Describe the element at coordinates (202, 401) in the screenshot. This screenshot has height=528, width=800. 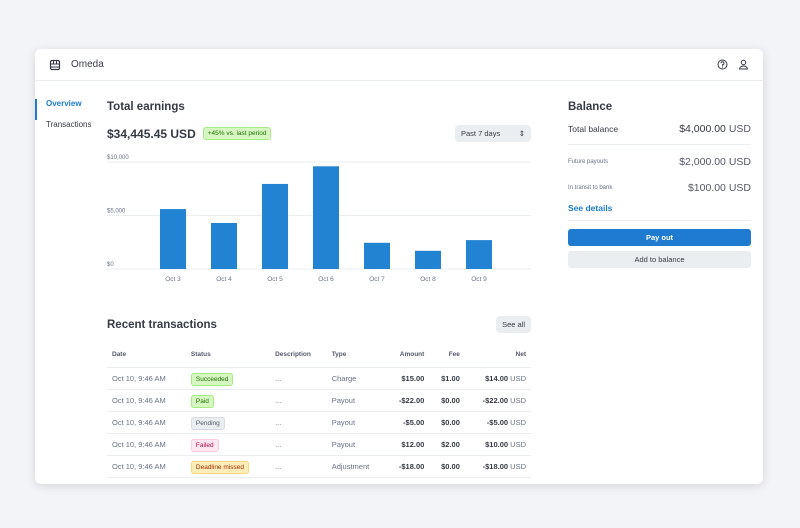
I see `status-badge: Paid` at that location.